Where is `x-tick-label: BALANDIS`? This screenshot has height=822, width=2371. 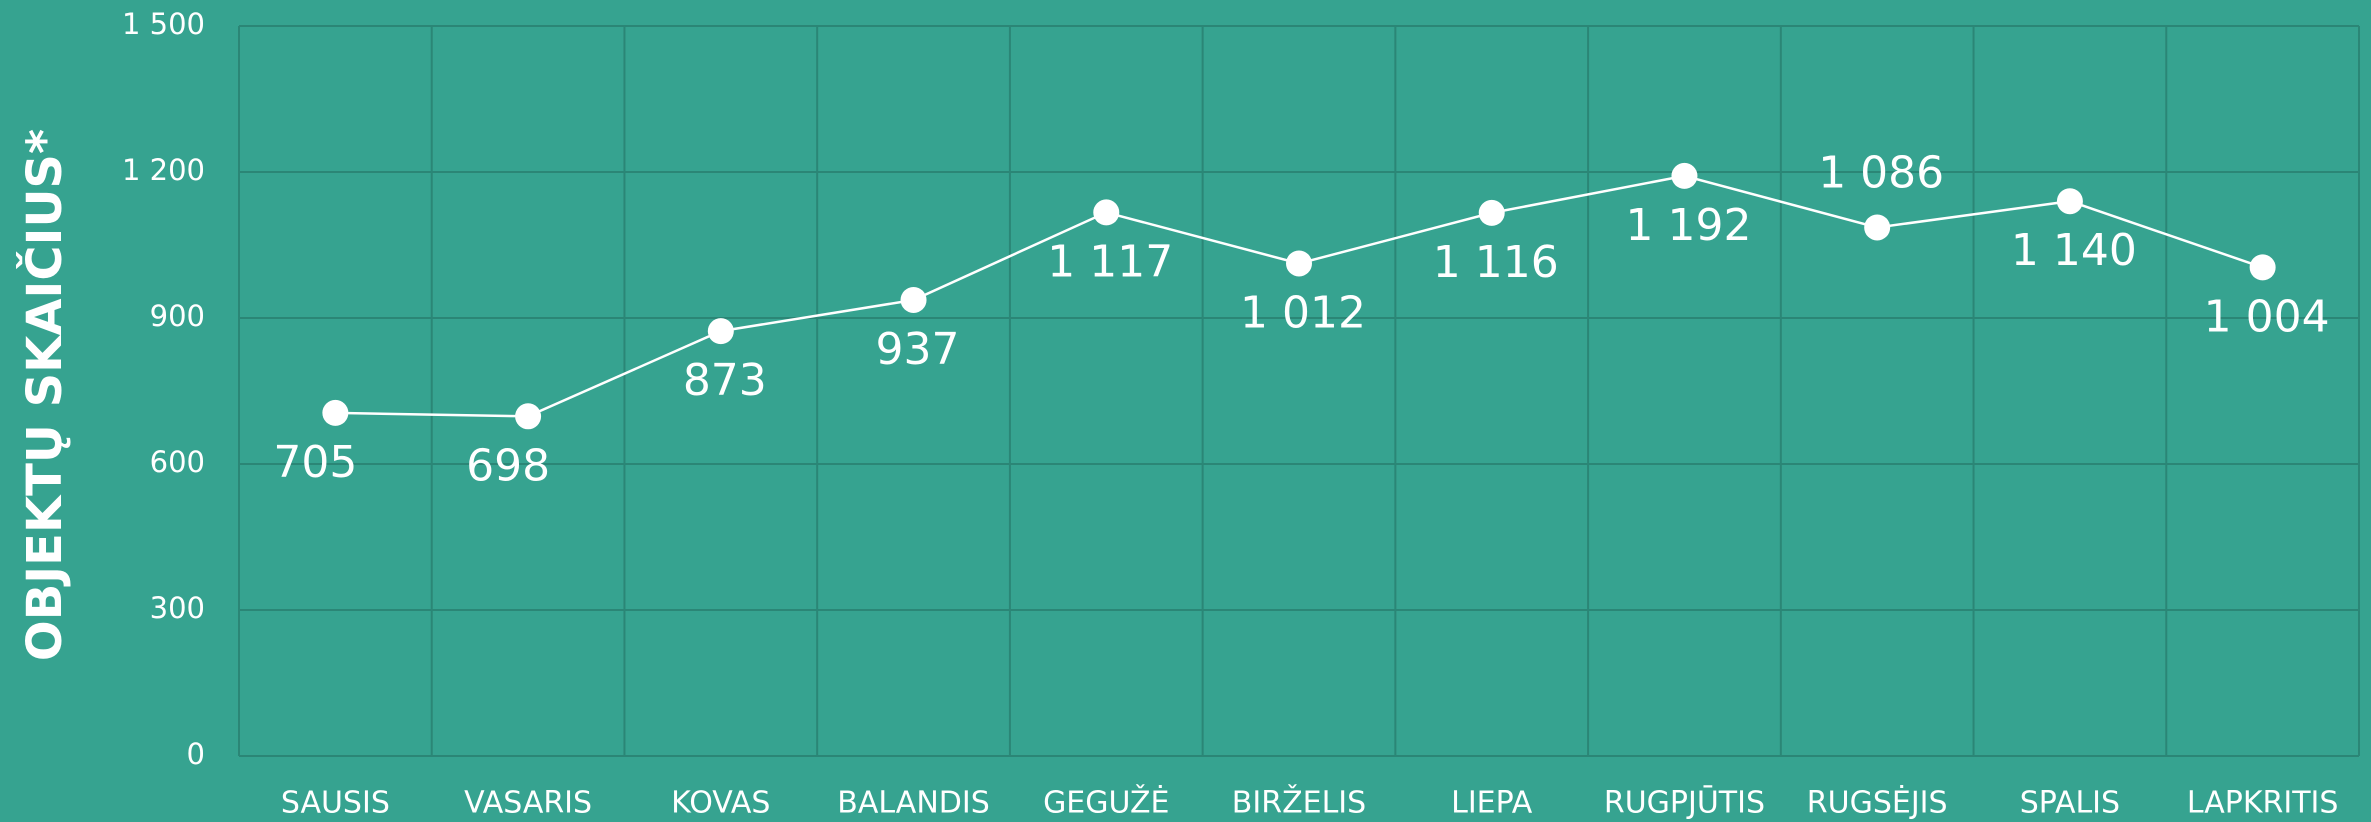 x-tick-label: BALANDIS is located at coordinates (913, 803).